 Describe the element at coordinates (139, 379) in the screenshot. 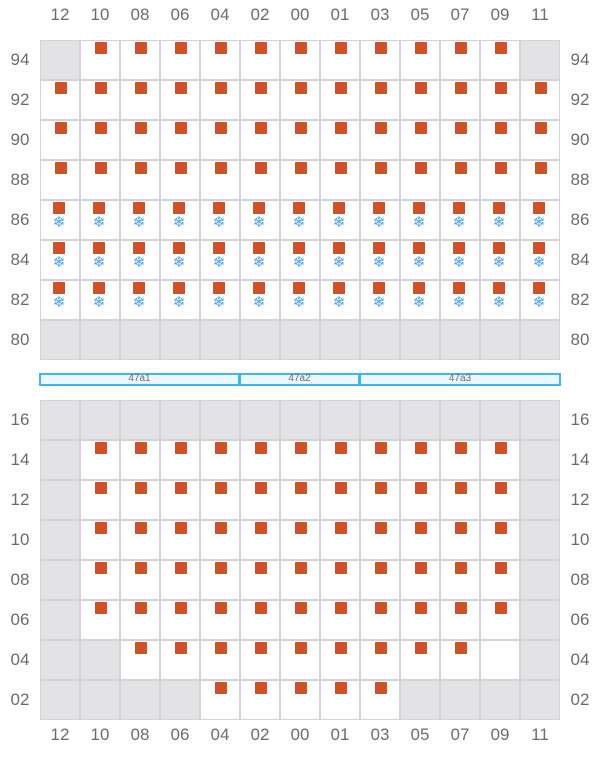

I see `section-47a1: 47a1` at that location.